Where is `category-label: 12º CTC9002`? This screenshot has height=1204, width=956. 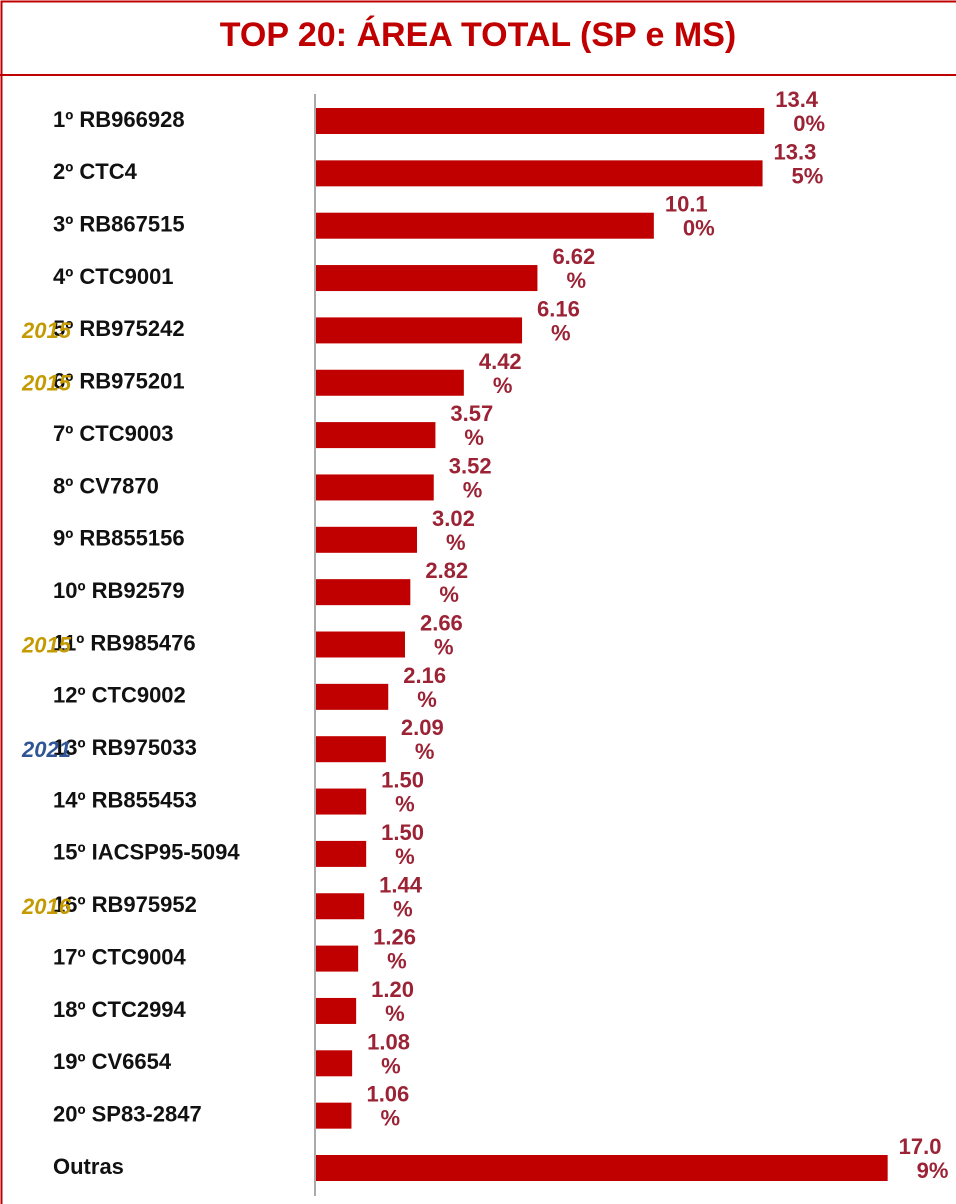
category-label: 12º CTC9002 is located at coordinates (119, 695).